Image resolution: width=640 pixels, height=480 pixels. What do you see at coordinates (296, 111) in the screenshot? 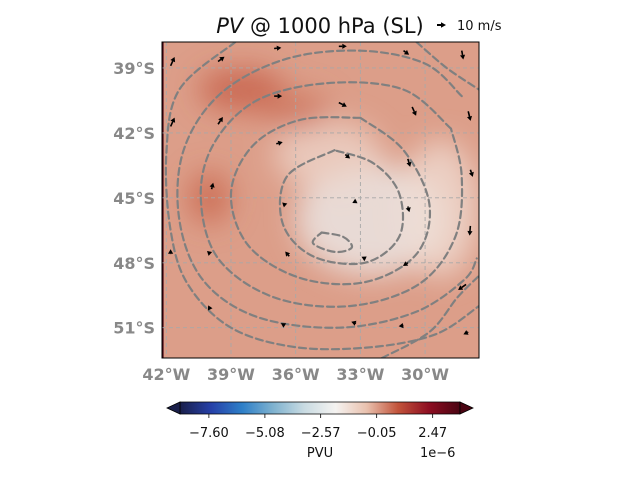
I see `pv-anomaly-positive-ne` at bounding box center [296, 111].